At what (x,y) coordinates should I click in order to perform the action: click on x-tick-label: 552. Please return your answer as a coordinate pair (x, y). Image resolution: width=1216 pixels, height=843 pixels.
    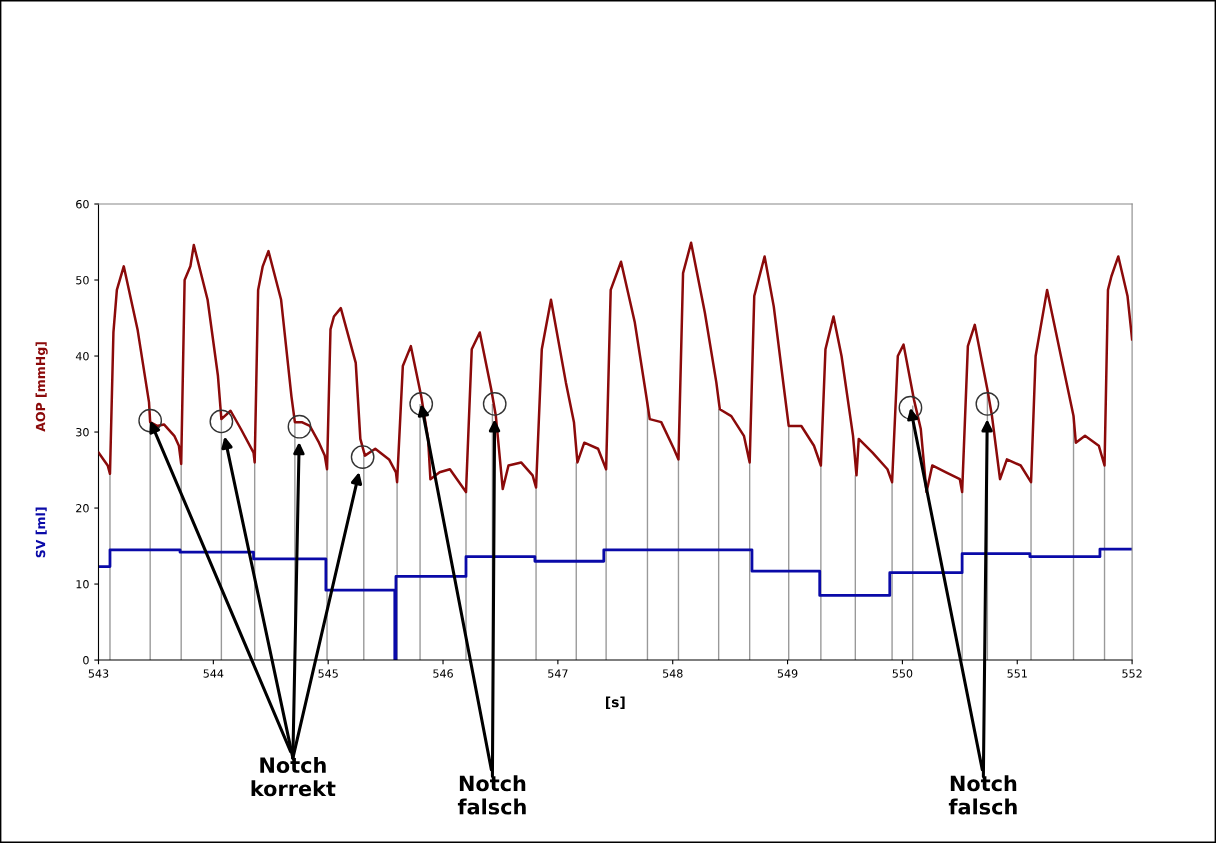
    Looking at the image, I should click on (1132, 673).